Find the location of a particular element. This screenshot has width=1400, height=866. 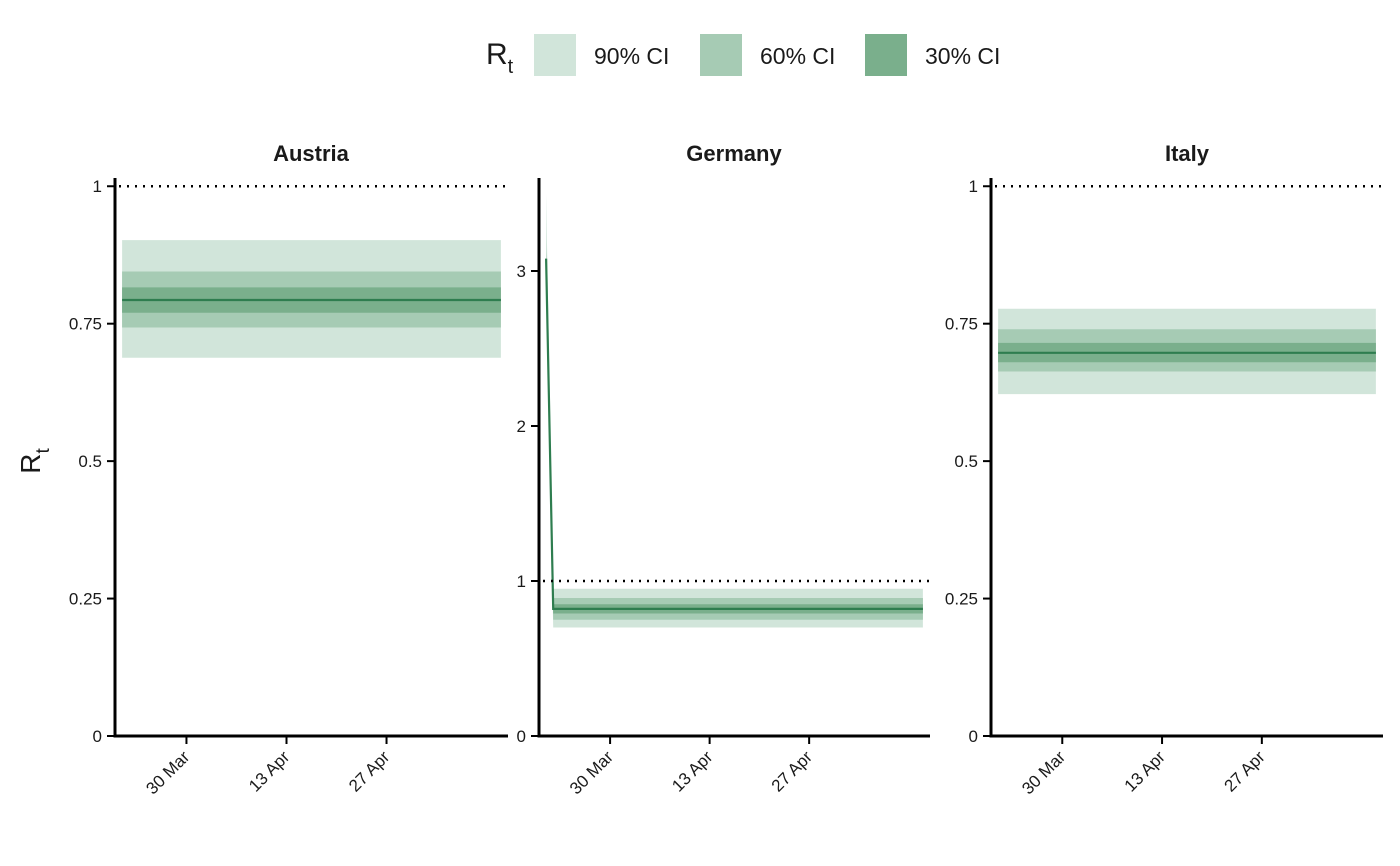

panel-title: Austria is located at coordinates (311, 153).